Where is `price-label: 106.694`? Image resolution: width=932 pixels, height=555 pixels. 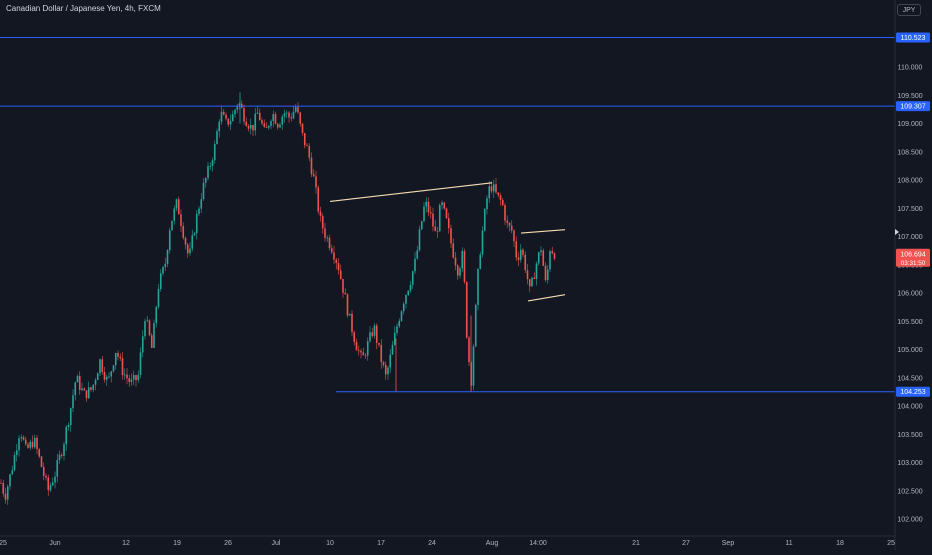
price-label: 106.694 is located at coordinates (912, 254).